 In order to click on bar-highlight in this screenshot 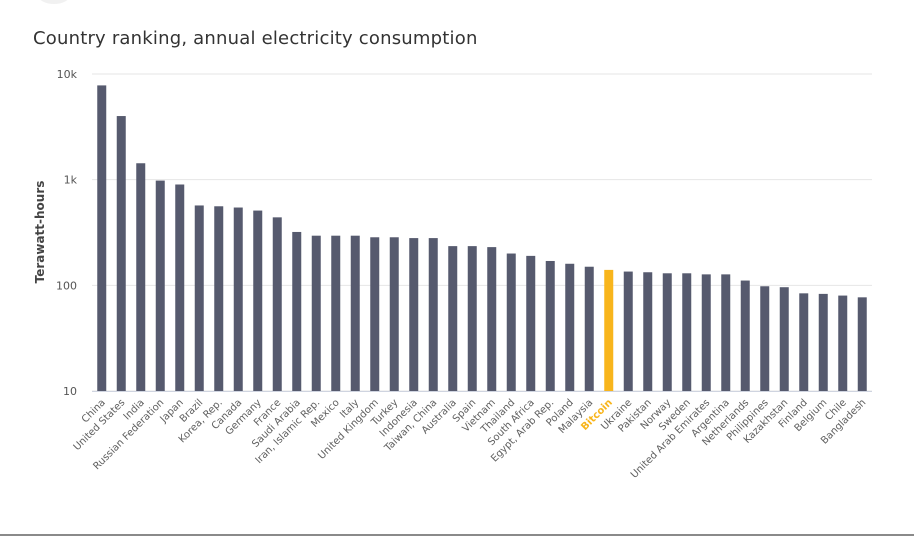, I will do `click(609, 330)`.